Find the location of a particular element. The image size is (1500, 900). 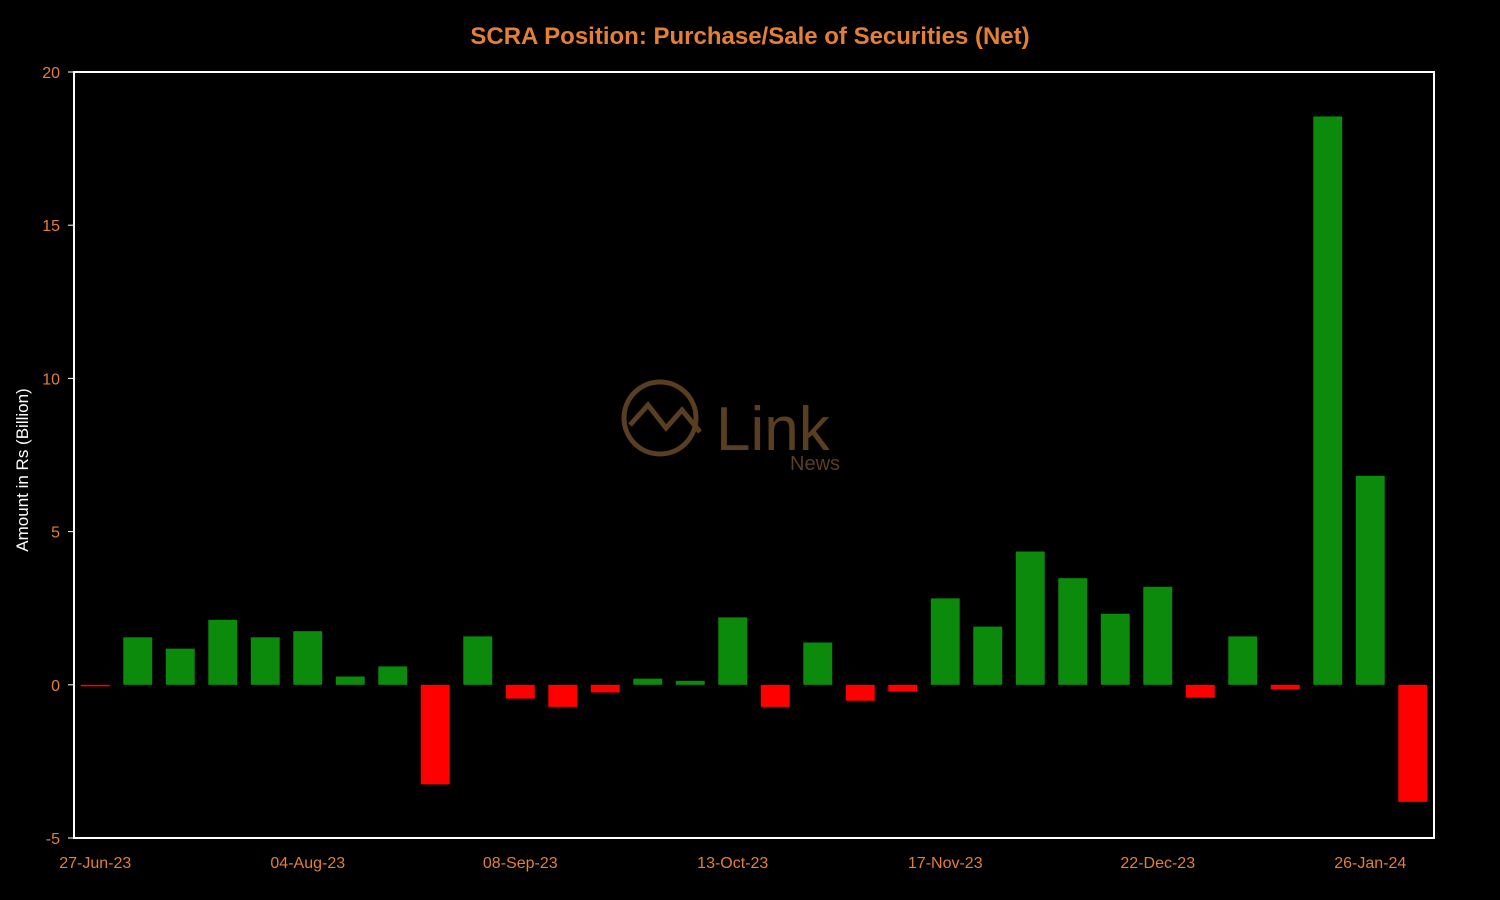

y-tick-label: 0 is located at coordinates (55, 686).